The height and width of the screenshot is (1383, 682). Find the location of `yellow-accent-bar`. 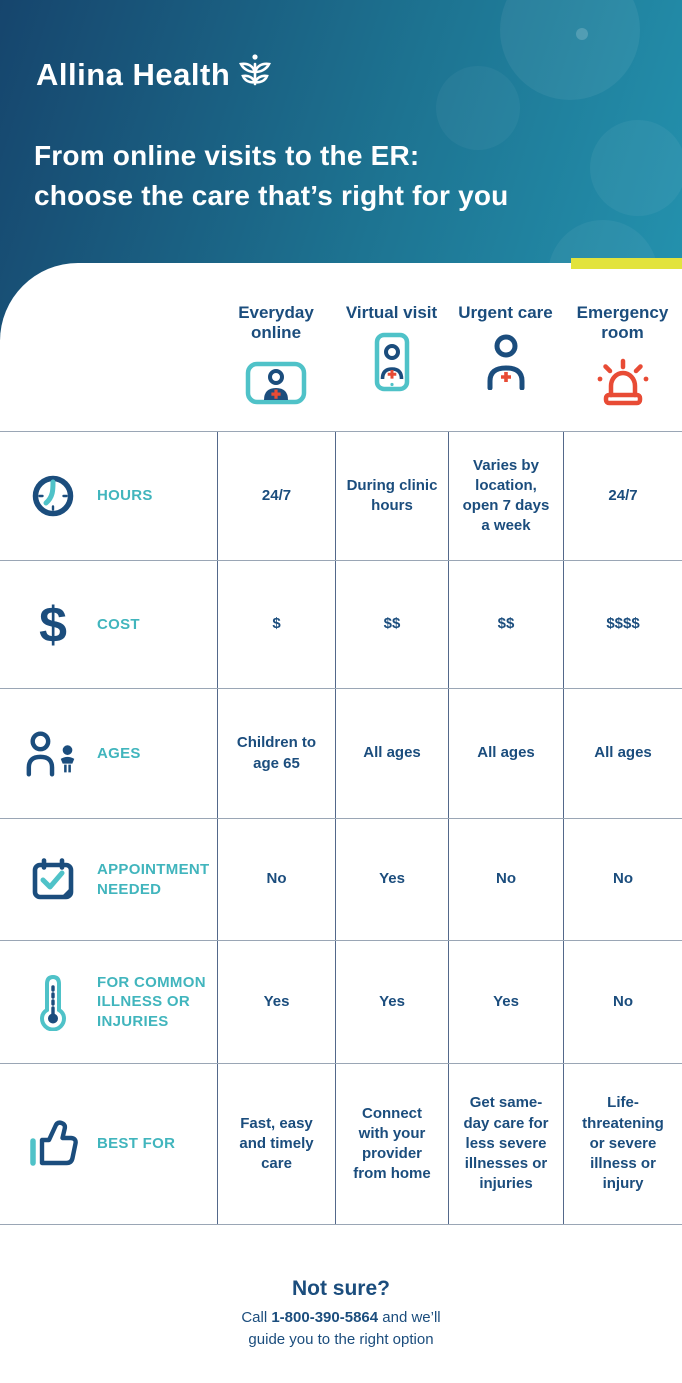

yellow-accent-bar is located at coordinates (626, 263).